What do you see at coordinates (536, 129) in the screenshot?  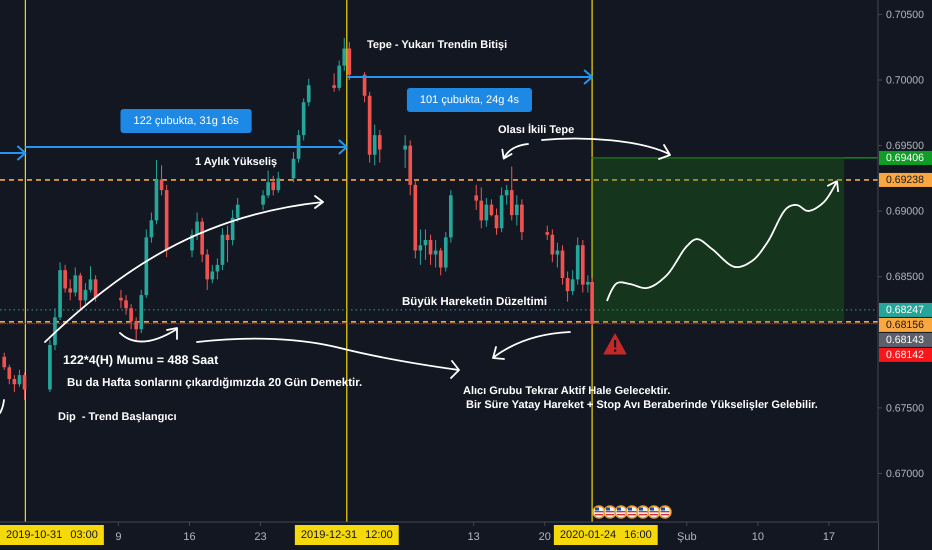 I see `annotation: Olası İkili Tepe` at bounding box center [536, 129].